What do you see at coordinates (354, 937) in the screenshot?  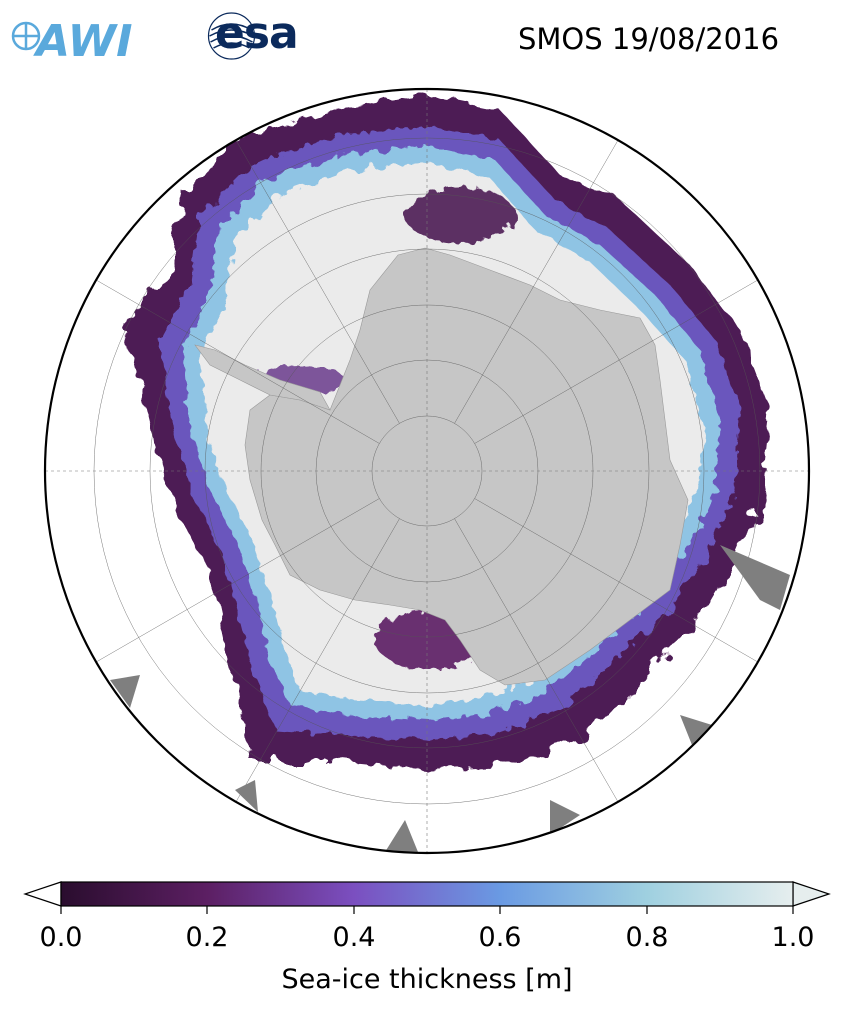 I see `colorbar-tick-label: 0.4` at bounding box center [354, 937].